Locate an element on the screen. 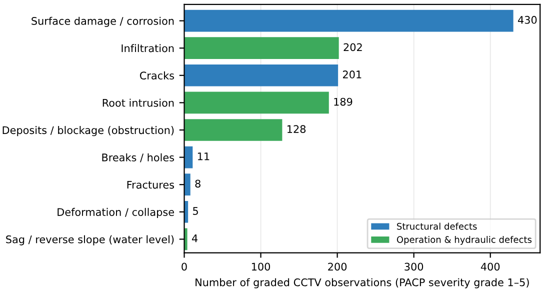  y-tick-label: Deformation / collapse is located at coordinates (116, 213).